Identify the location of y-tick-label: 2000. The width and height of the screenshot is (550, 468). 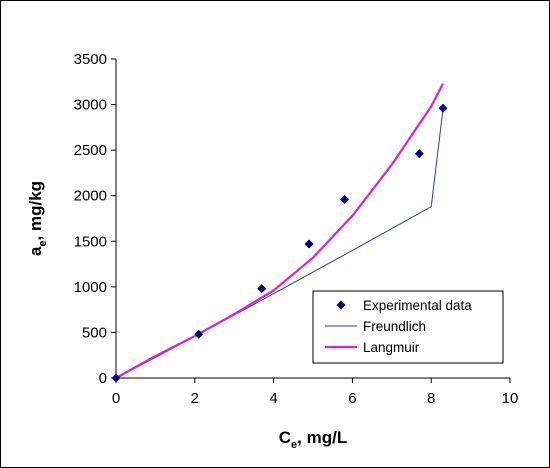
(90, 196).